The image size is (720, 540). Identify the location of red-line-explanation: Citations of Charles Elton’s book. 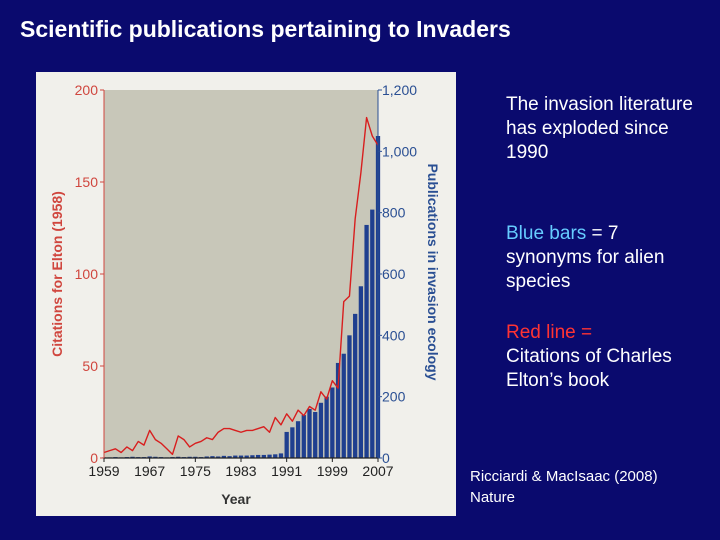
(589, 368).